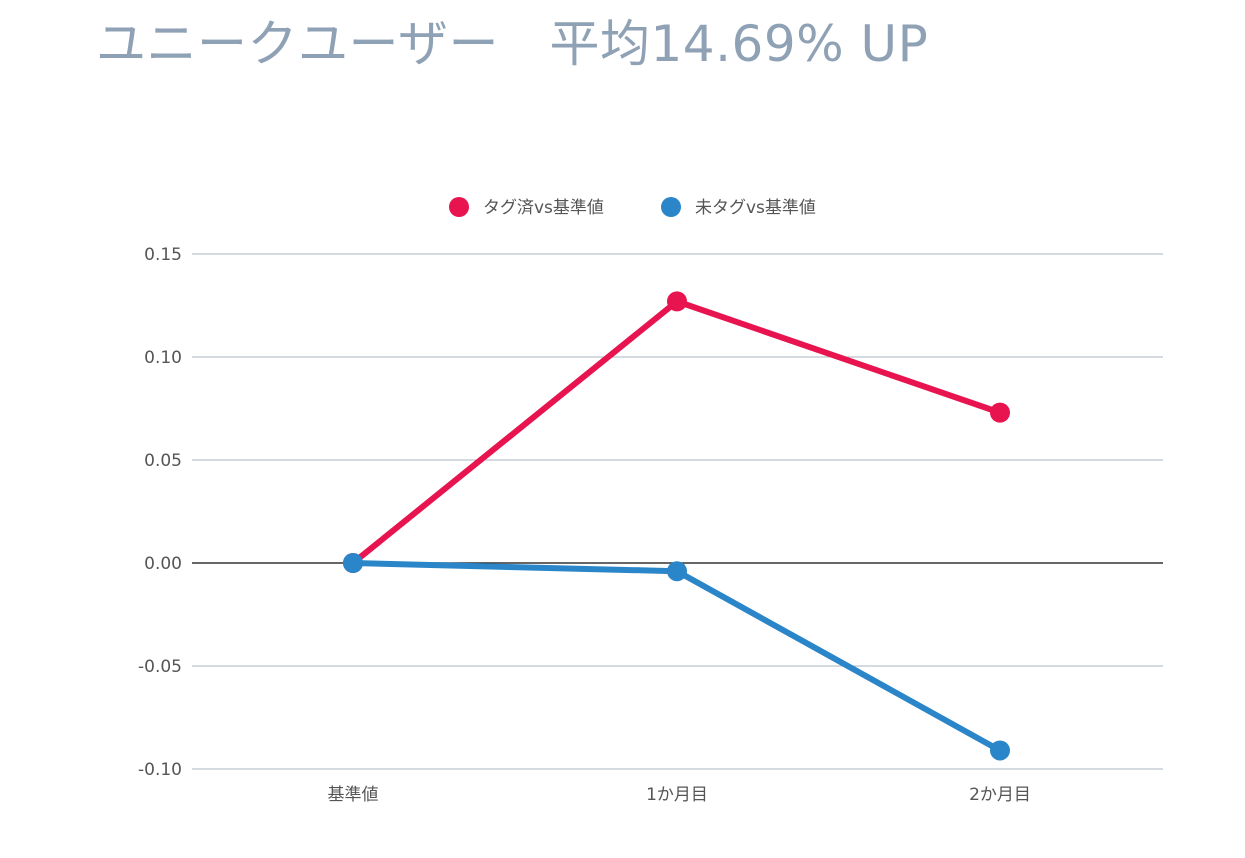  I want to click on legend-label: 未タグvs基準値, so click(755, 208).